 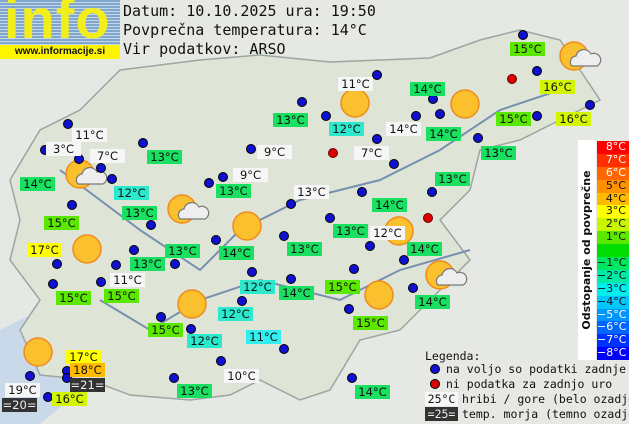 I want to click on scale-step: −8°C, so click(x=613, y=353).